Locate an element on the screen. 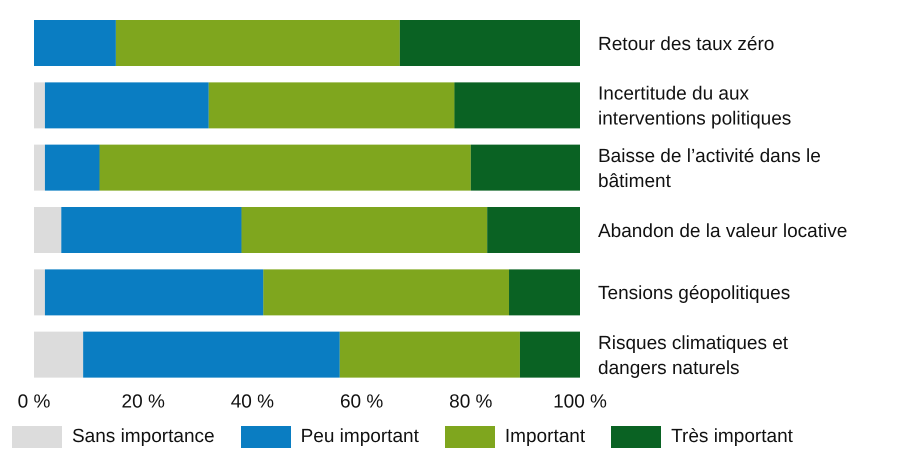 This screenshot has width=898, height=458. legend-label: Peu important is located at coordinates (359, 437).